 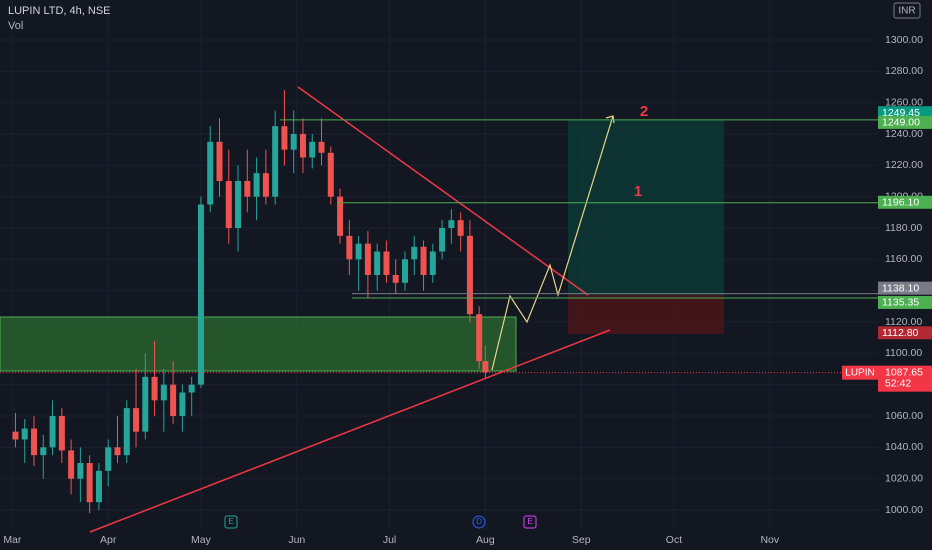 I want to click on projection-arrow, so click(x=610, y=119).